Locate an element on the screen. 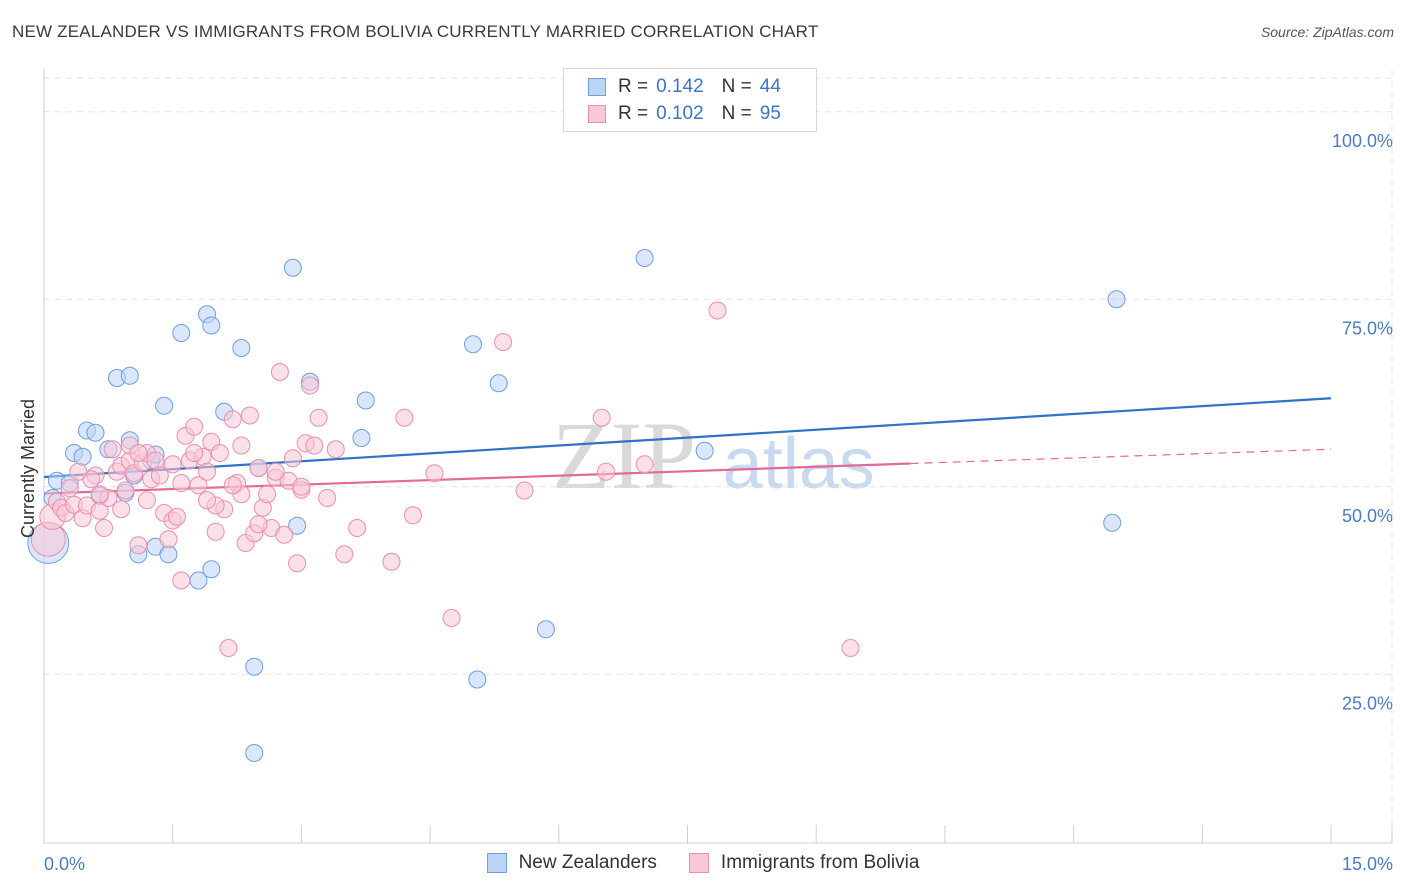 This screenshot has height=892, width=1406. trend-line is located at coordinates (477, 478).